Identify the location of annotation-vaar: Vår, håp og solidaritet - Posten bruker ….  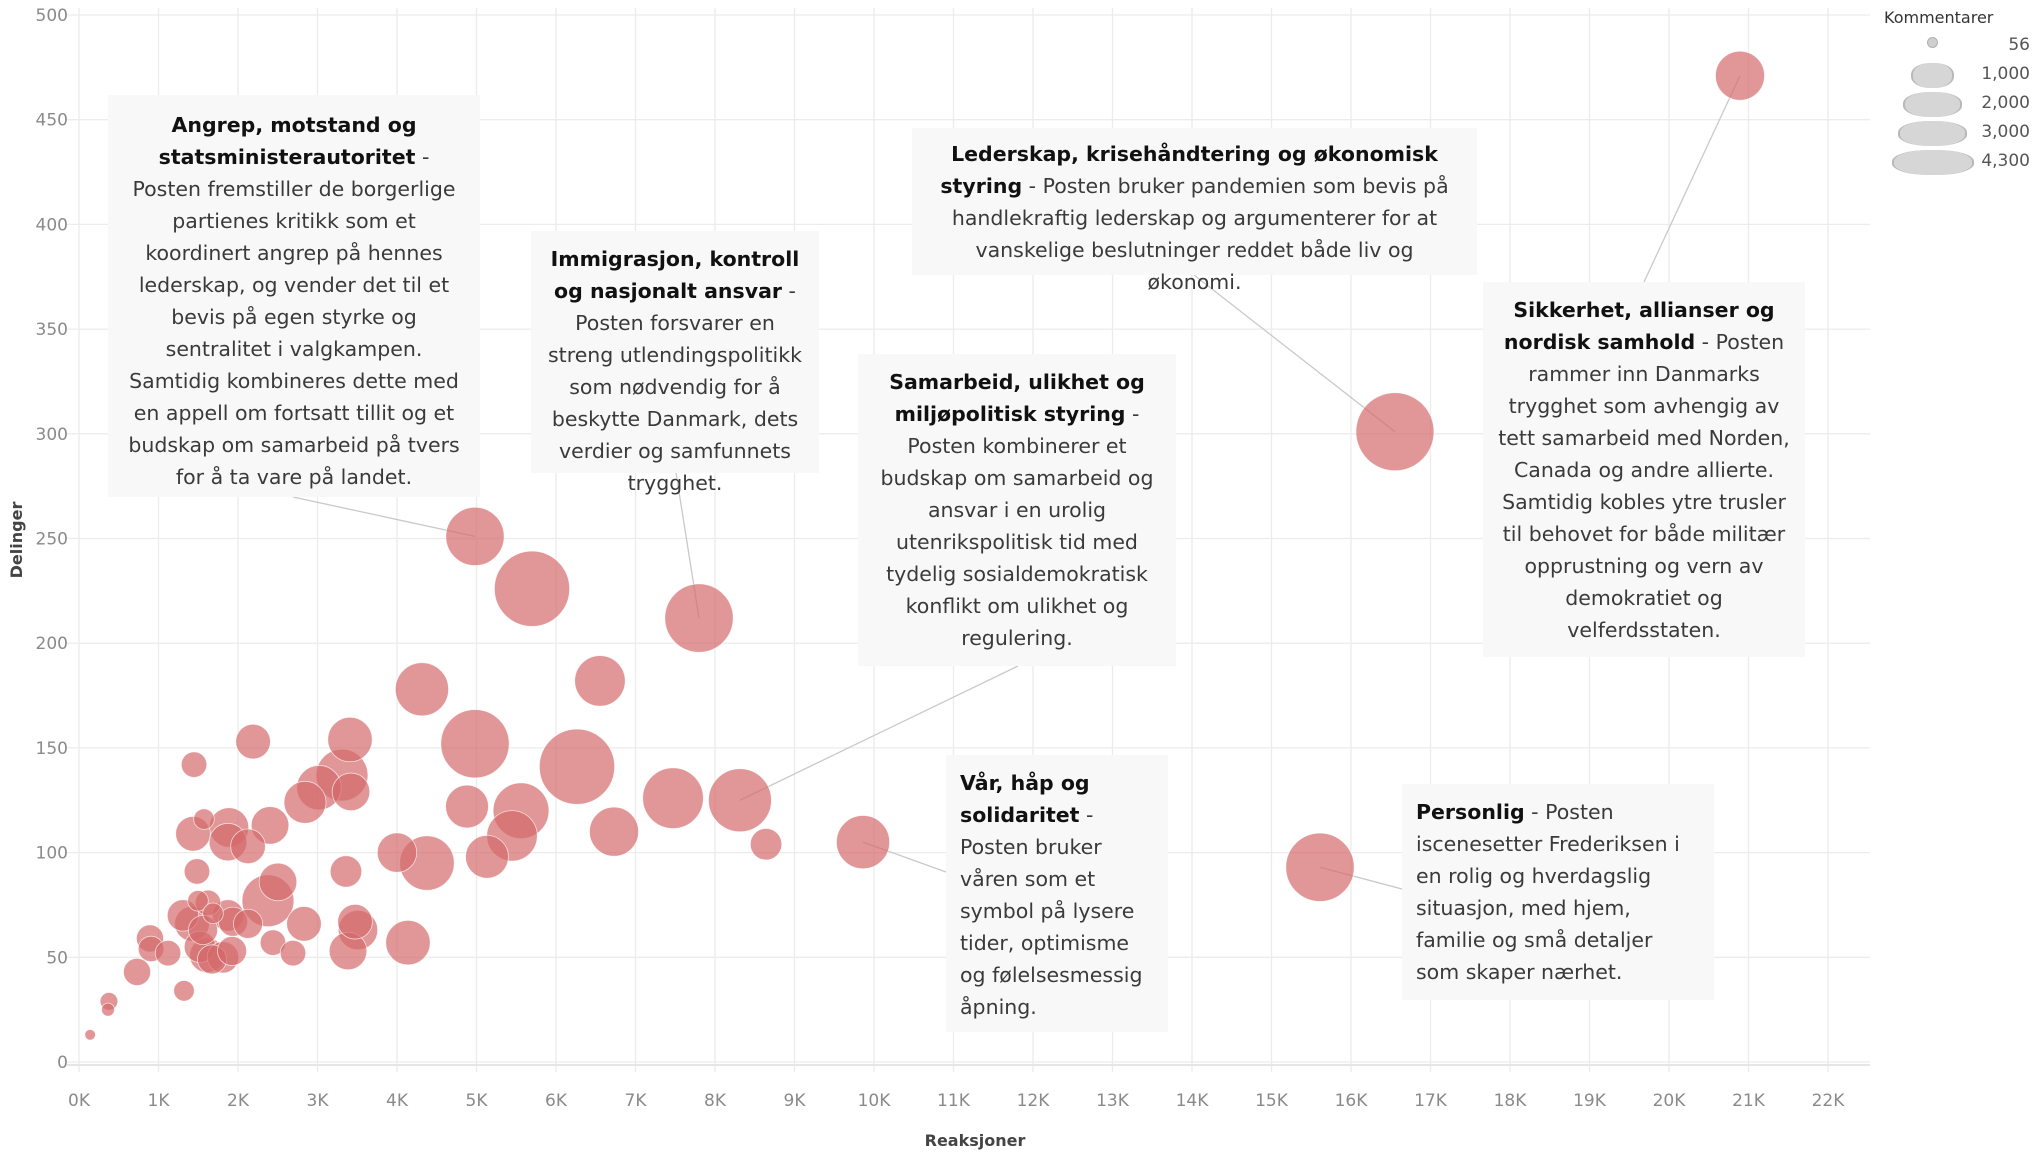
(1057, 893).